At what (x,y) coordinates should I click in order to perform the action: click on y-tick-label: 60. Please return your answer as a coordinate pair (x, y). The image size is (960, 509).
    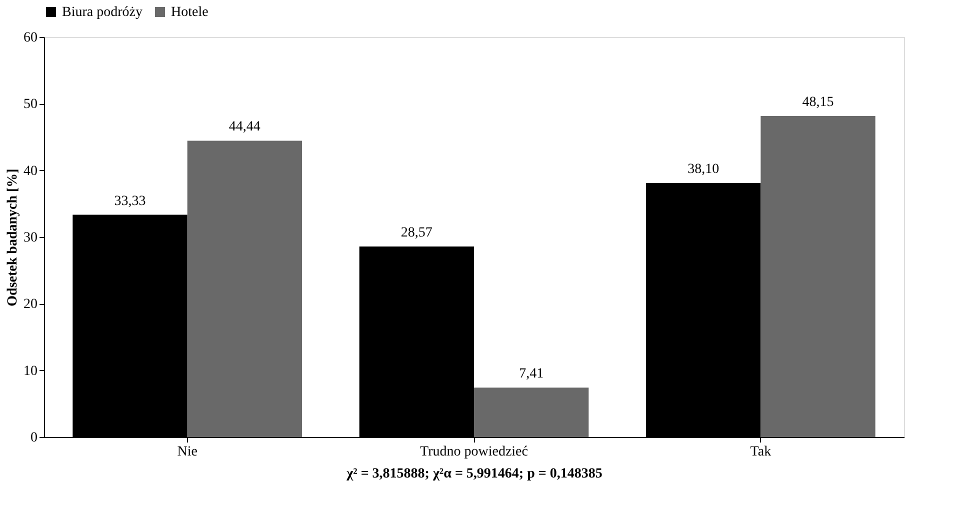
    Looking at the image, I should click on (31, 38).